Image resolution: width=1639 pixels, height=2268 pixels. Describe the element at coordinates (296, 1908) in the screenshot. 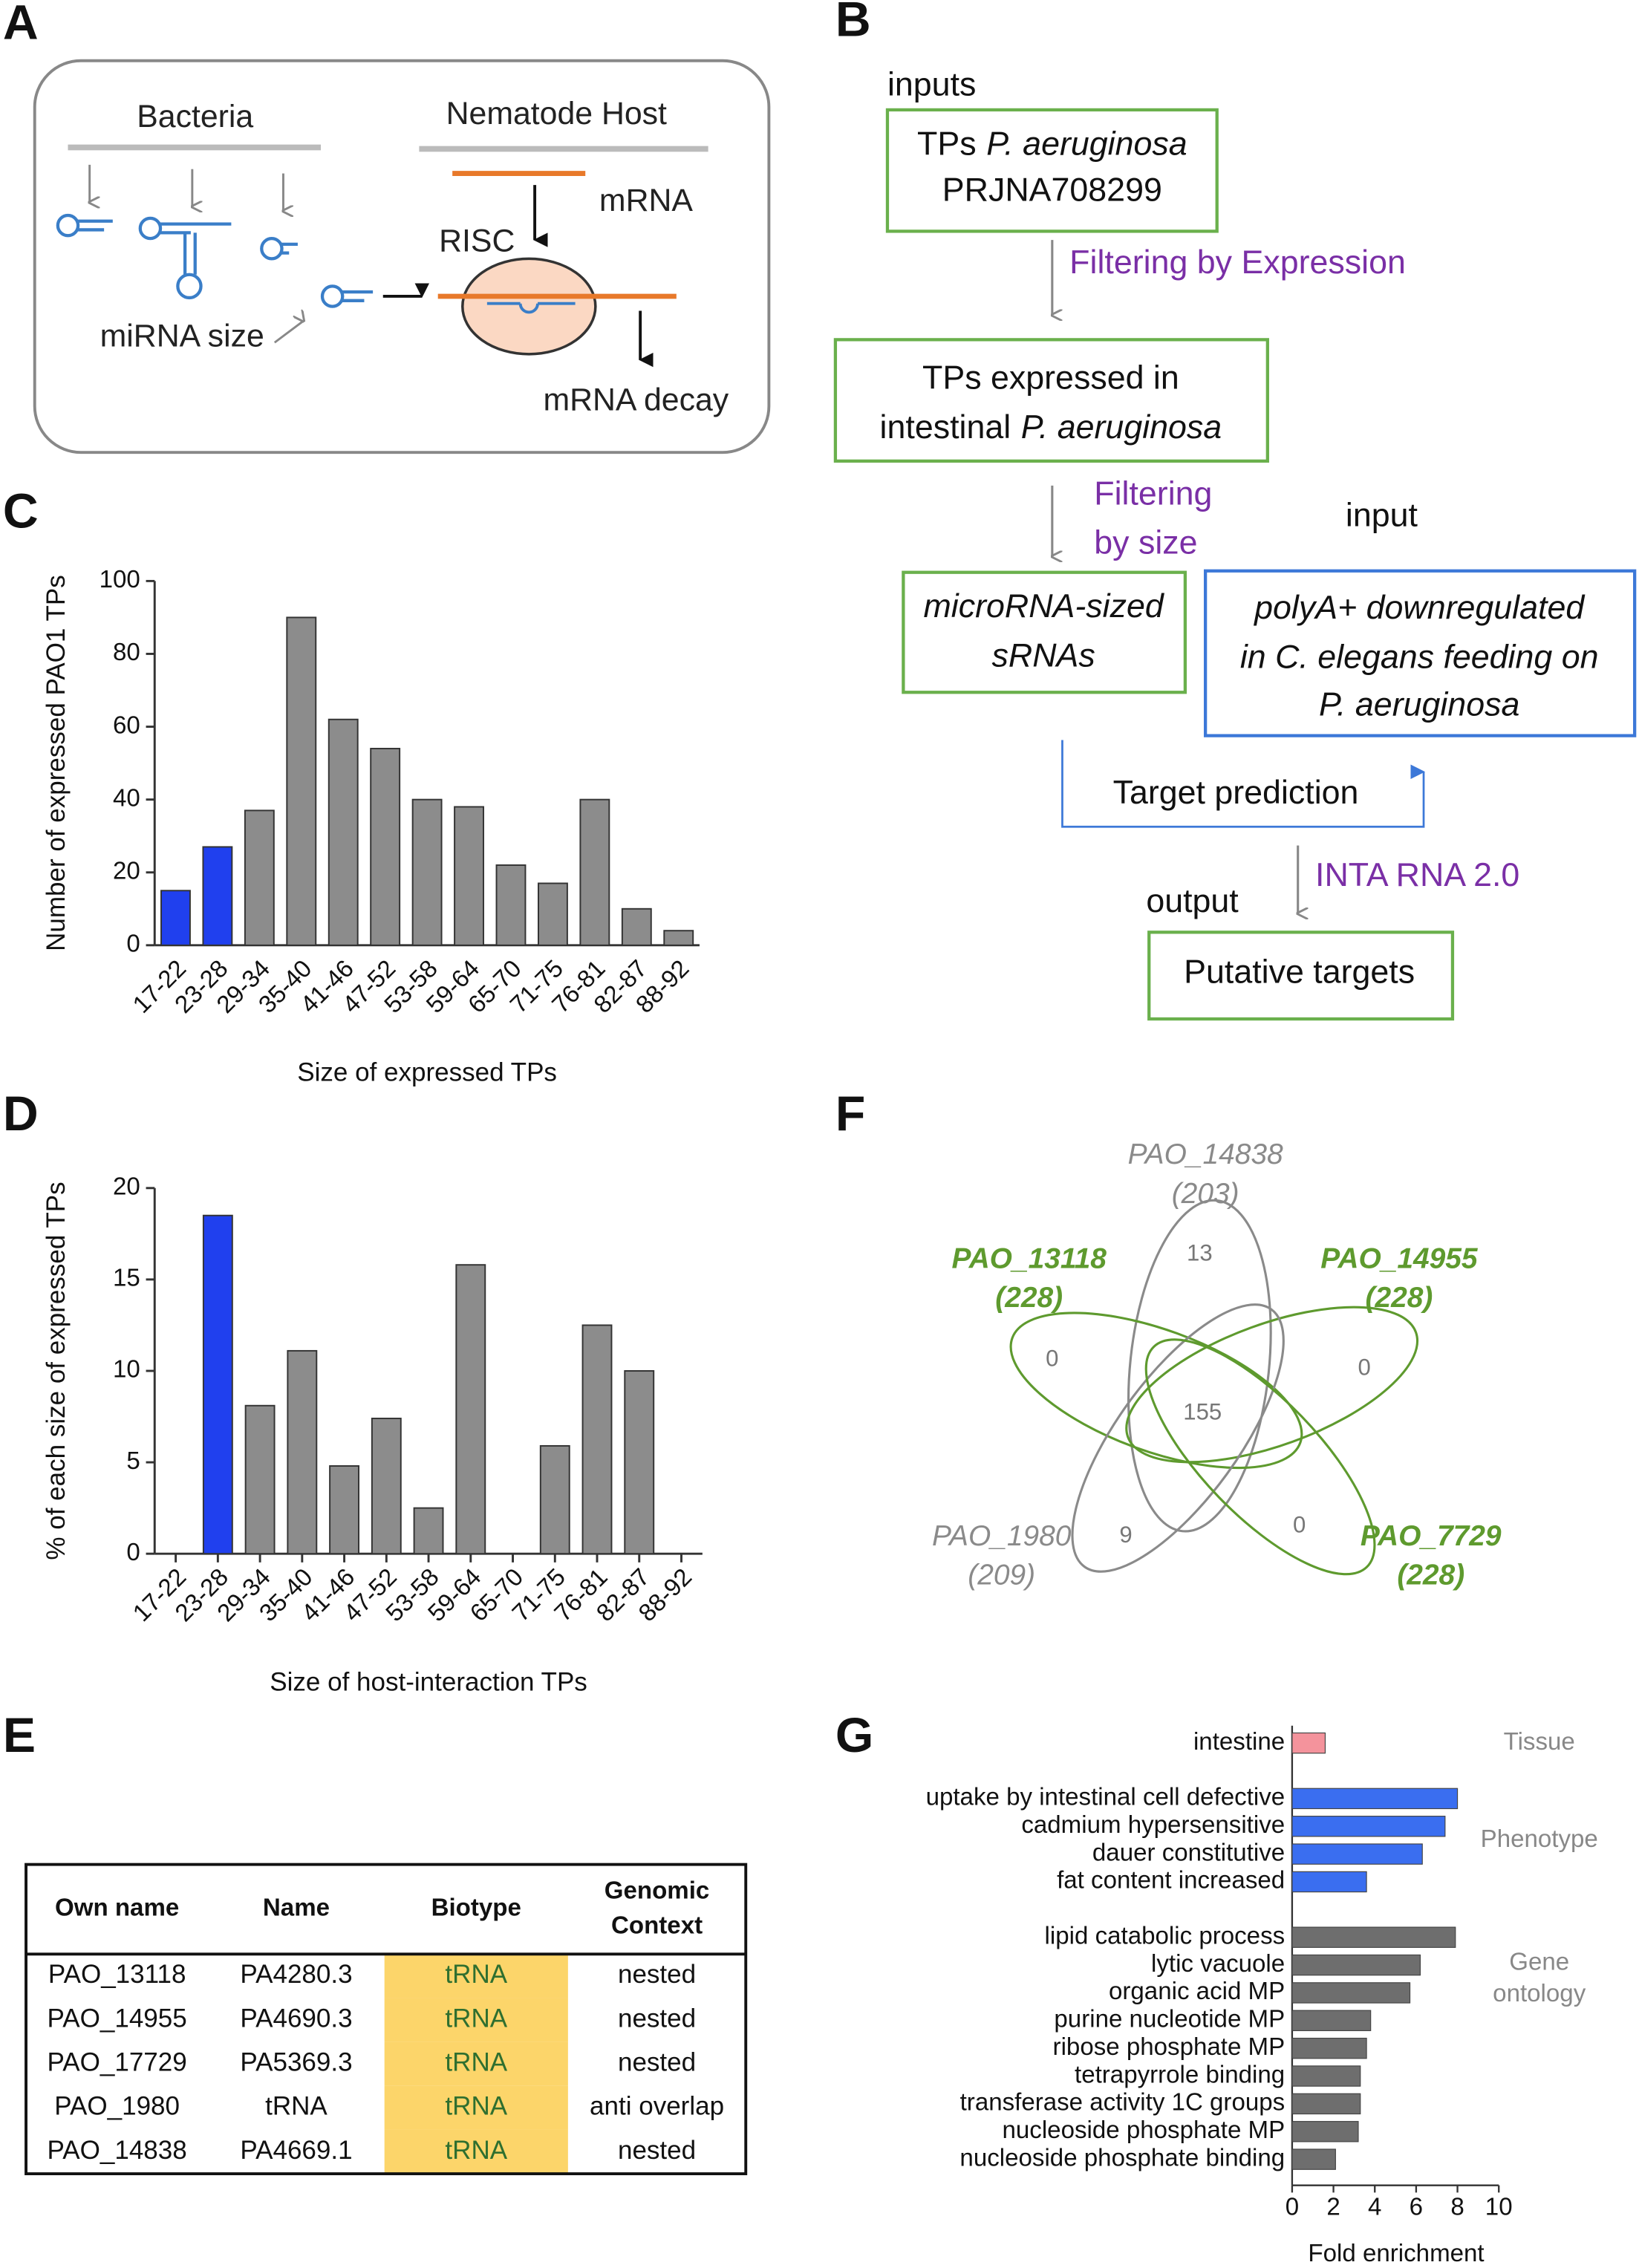

I see `header-cell: Name` at that location.